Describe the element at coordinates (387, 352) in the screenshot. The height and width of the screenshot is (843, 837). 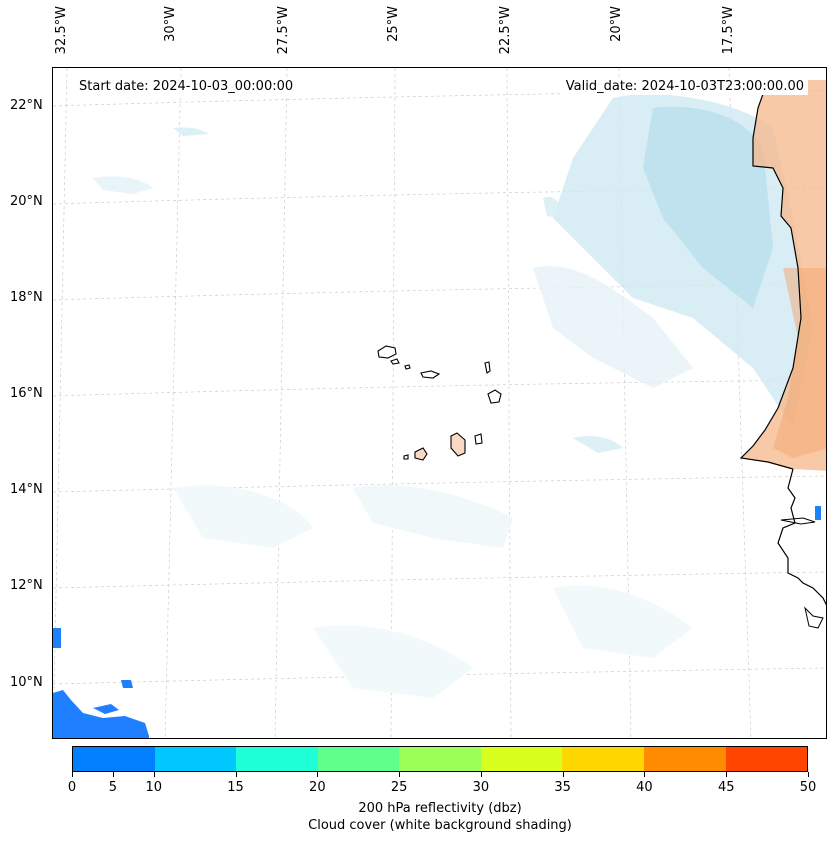
I see `island-santo-antao` at that location.